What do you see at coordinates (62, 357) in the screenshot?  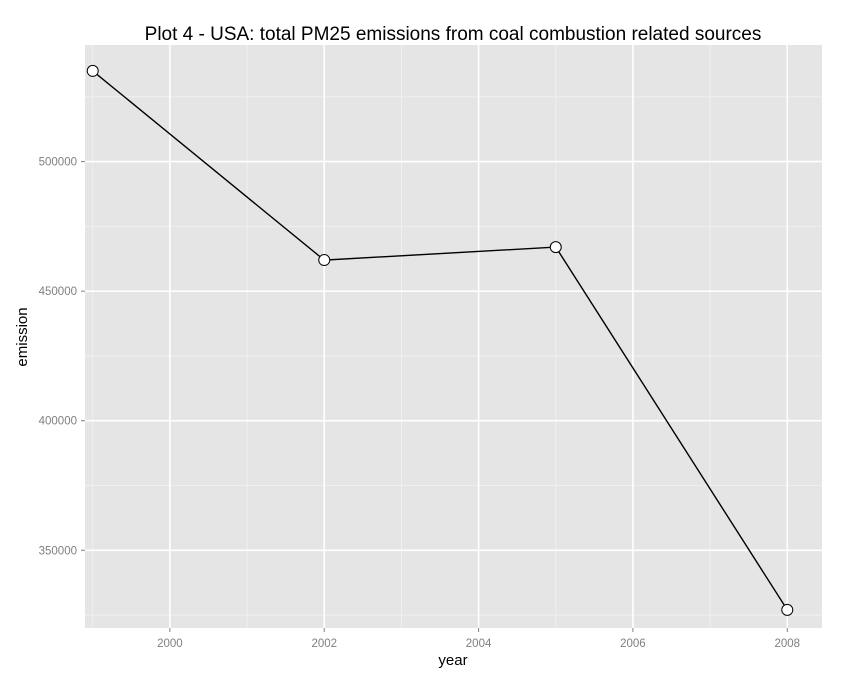 I see `y-axis: 350000 400000 450000 500000` at bounding box center [62, 357].